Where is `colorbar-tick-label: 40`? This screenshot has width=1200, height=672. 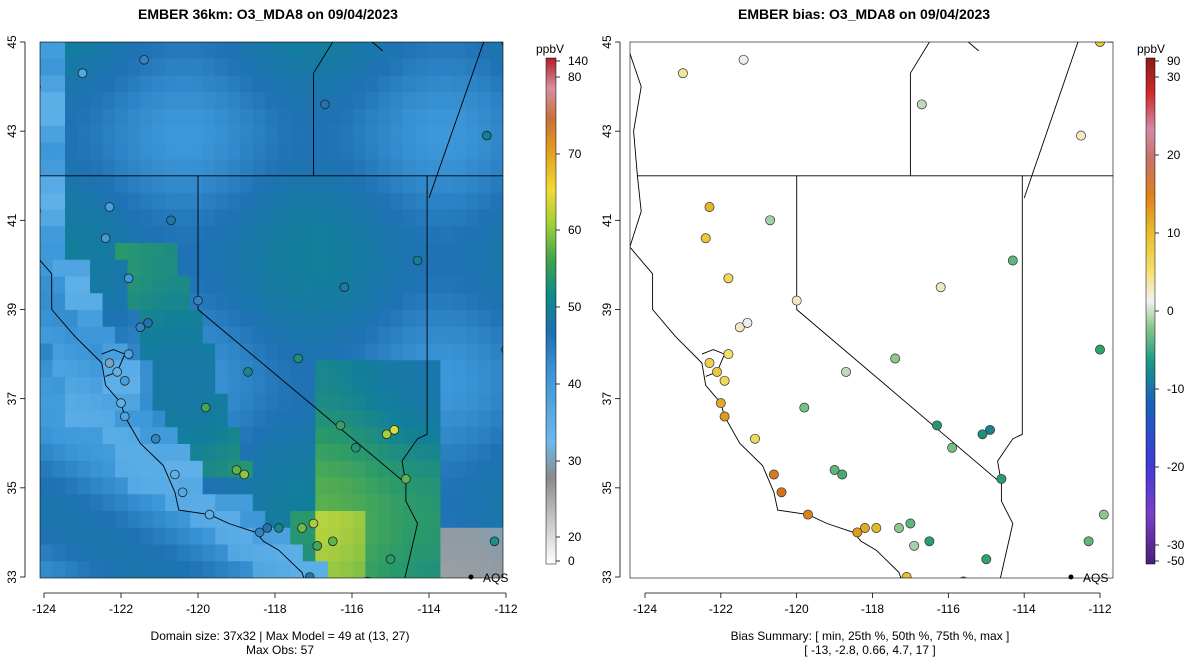
colorbar-tick-label: 40 is located at coordinates (575, 384).